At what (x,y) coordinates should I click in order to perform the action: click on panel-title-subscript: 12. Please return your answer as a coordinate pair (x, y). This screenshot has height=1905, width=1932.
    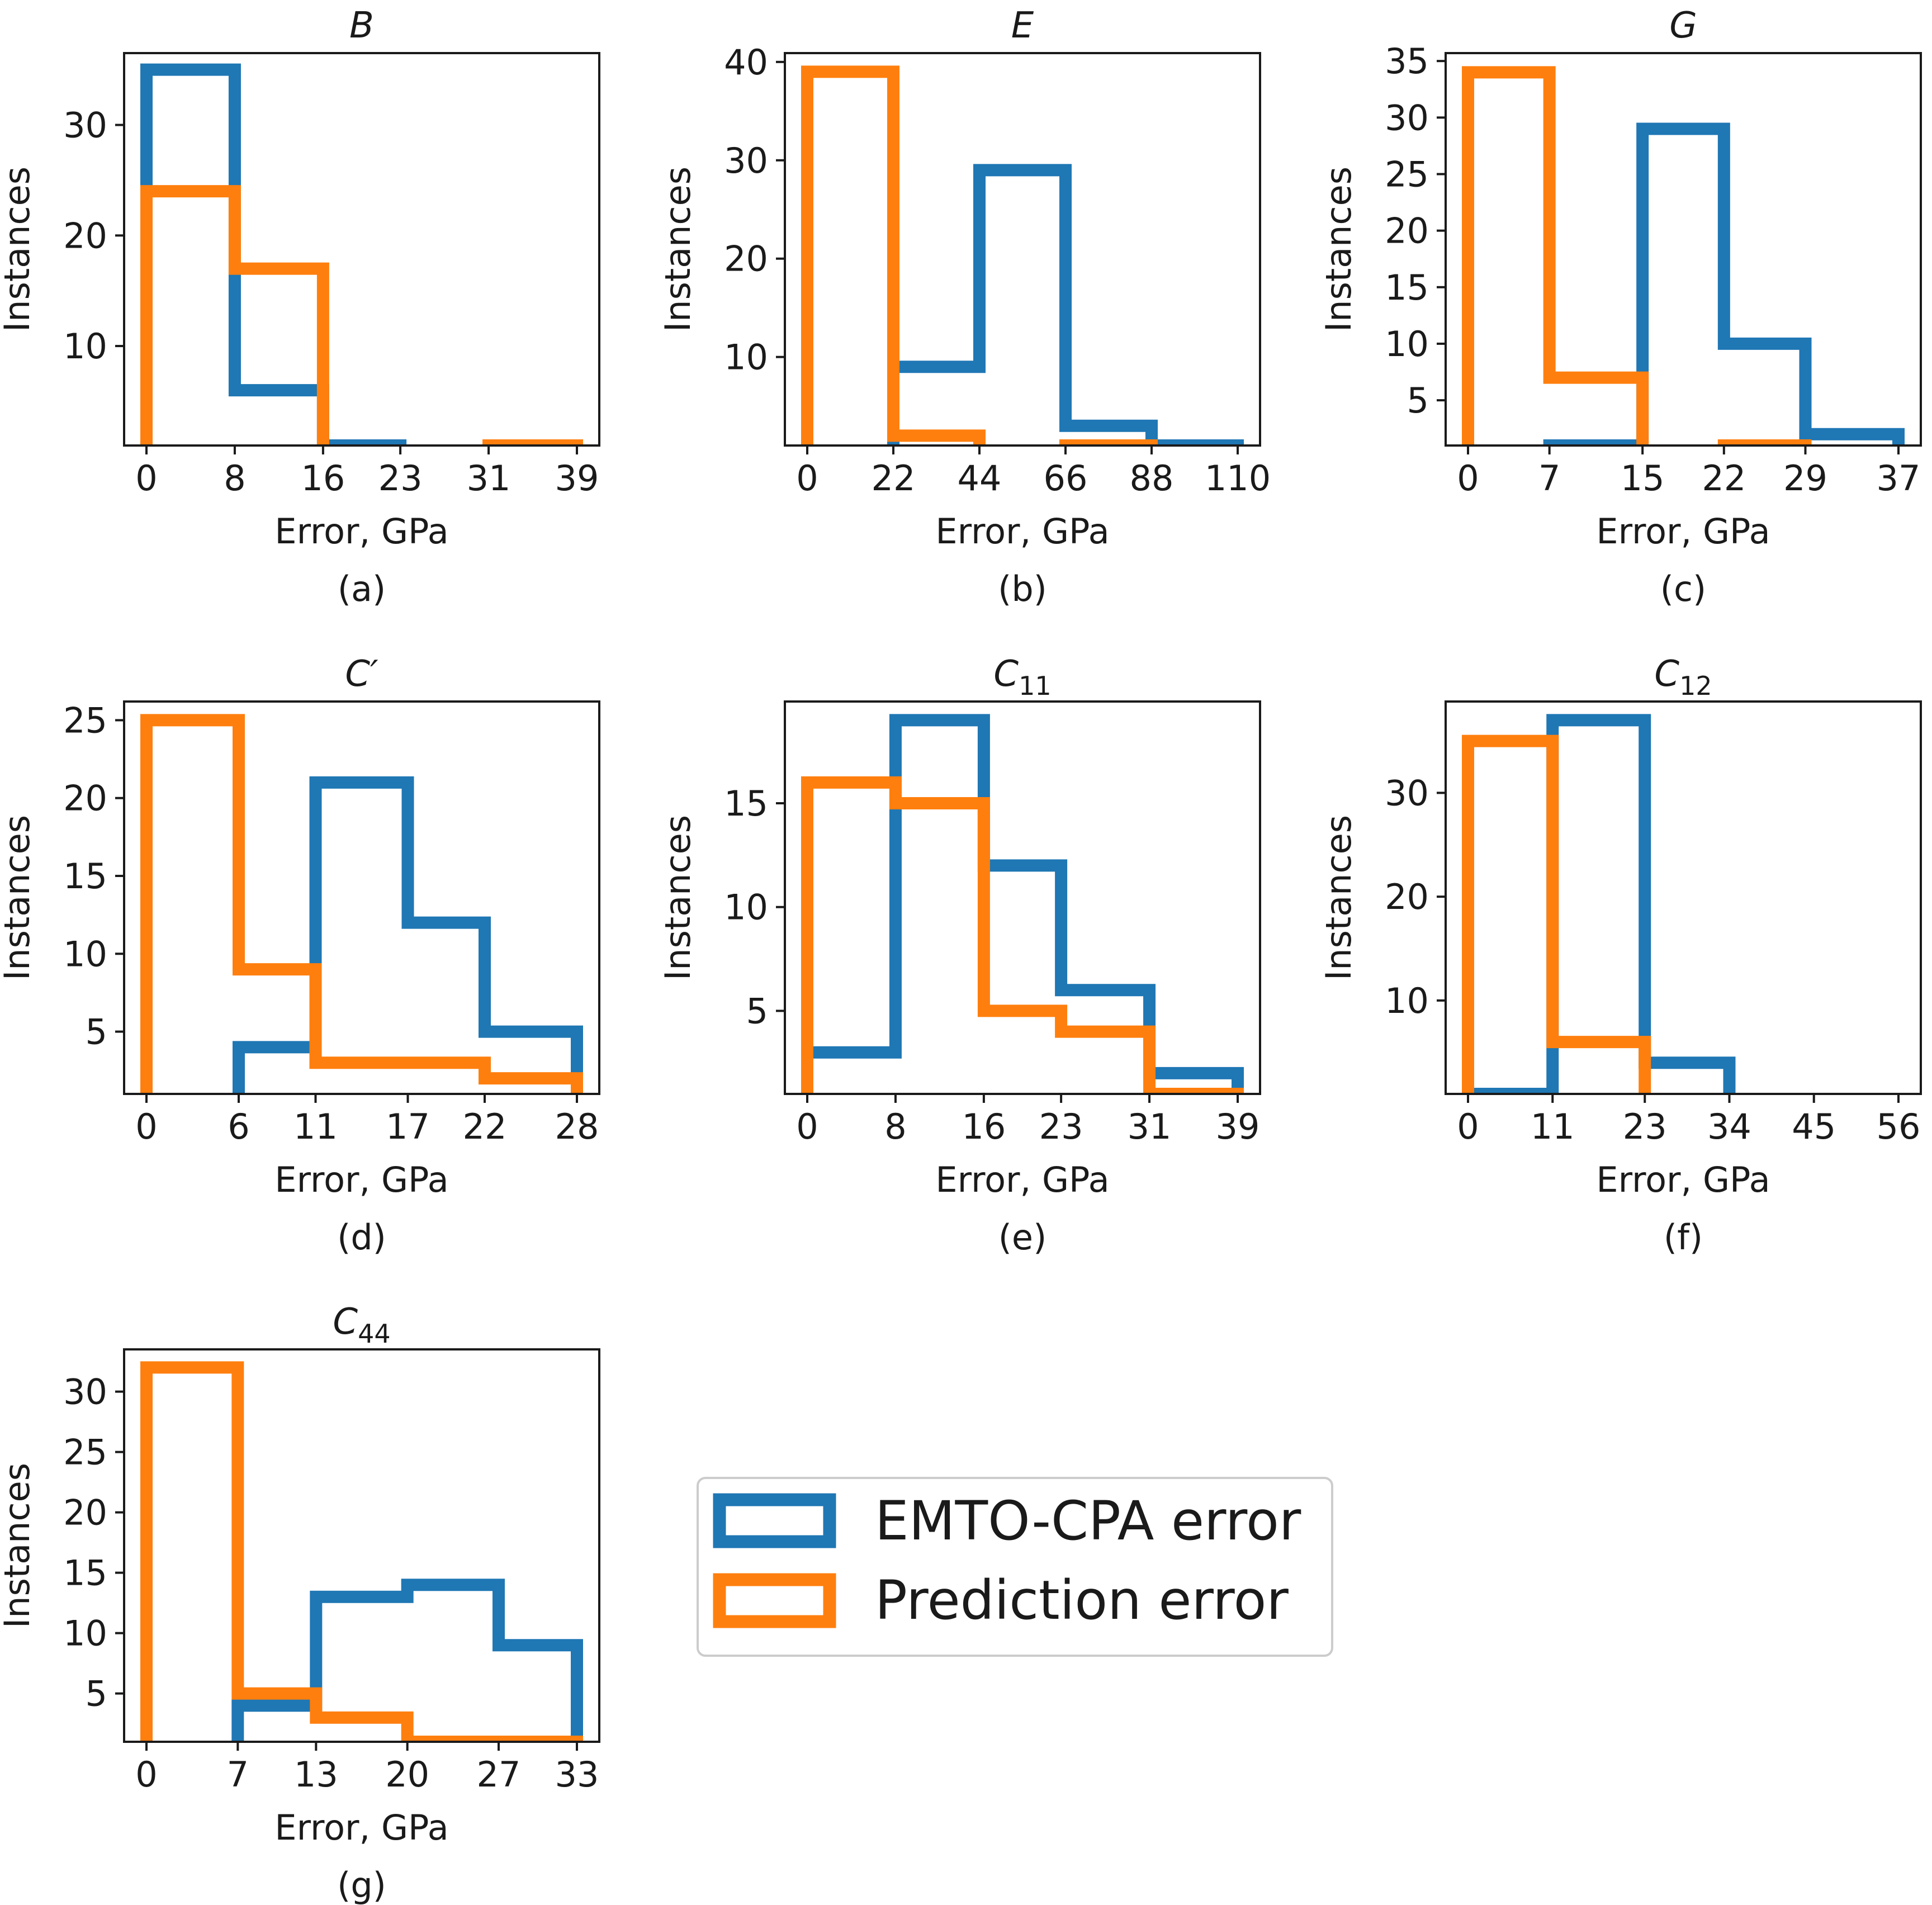
    Looking at the image, I should click on (1696, 686).